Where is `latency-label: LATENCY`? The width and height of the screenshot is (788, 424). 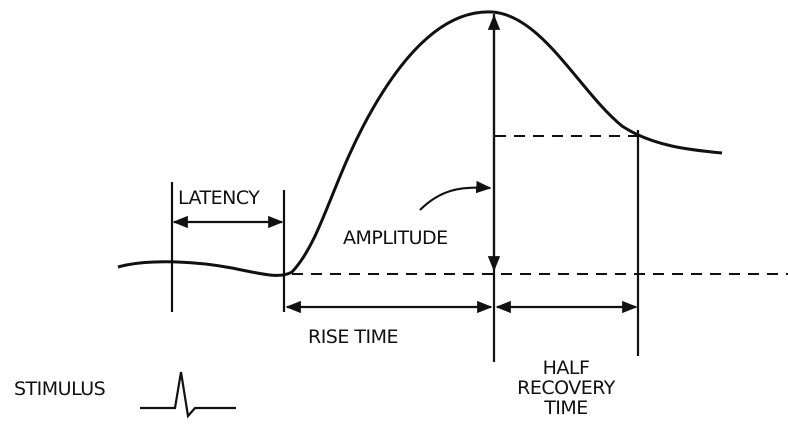 latency-label: LATENCY is located at coordinates (219, 198).